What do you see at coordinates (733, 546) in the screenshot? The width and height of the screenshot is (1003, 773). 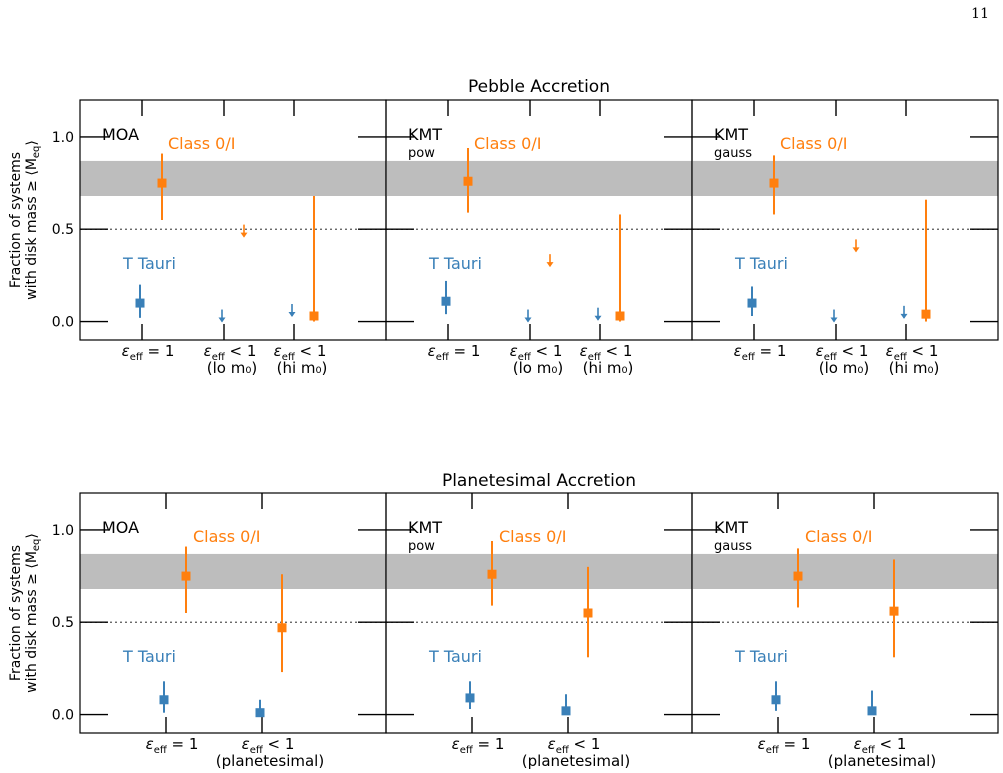 I see `panel-sublabel: gauss` at bounding box center [733, 546].